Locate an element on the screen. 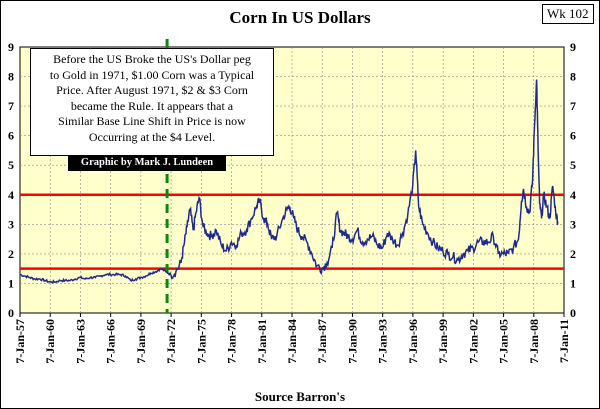 Image resolution: width=600 pixels, height=409 pixels. x-tick-label: 7-Jan-75 is located at coordinates (201, 341).